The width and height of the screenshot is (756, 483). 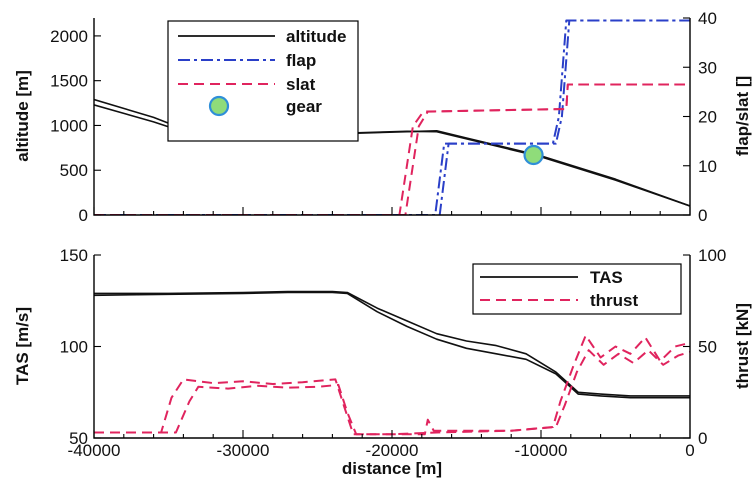 What do you see at coordinates (74, 255) in the screenshot?
I see `bottom-ytick-label-2: 150` at bounding box center [74, 255].